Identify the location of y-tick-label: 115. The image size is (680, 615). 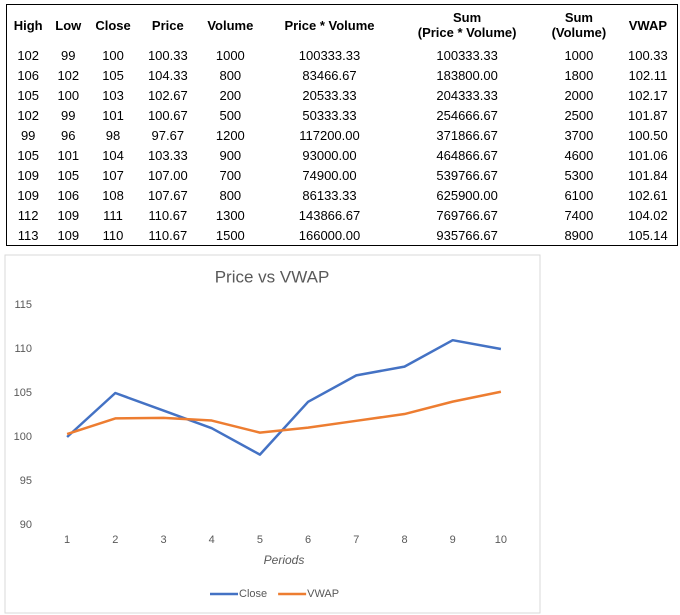
(23, 305).